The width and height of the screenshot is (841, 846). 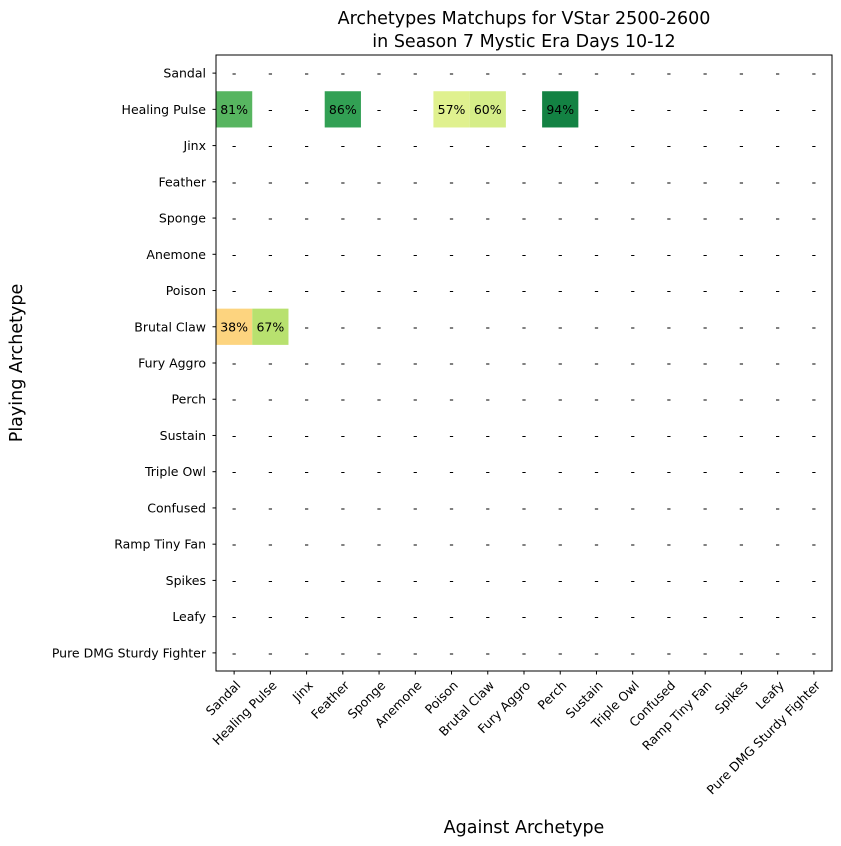 I want to click on x-tick-label-spikes: Spikes, so click(x=731, y=697).